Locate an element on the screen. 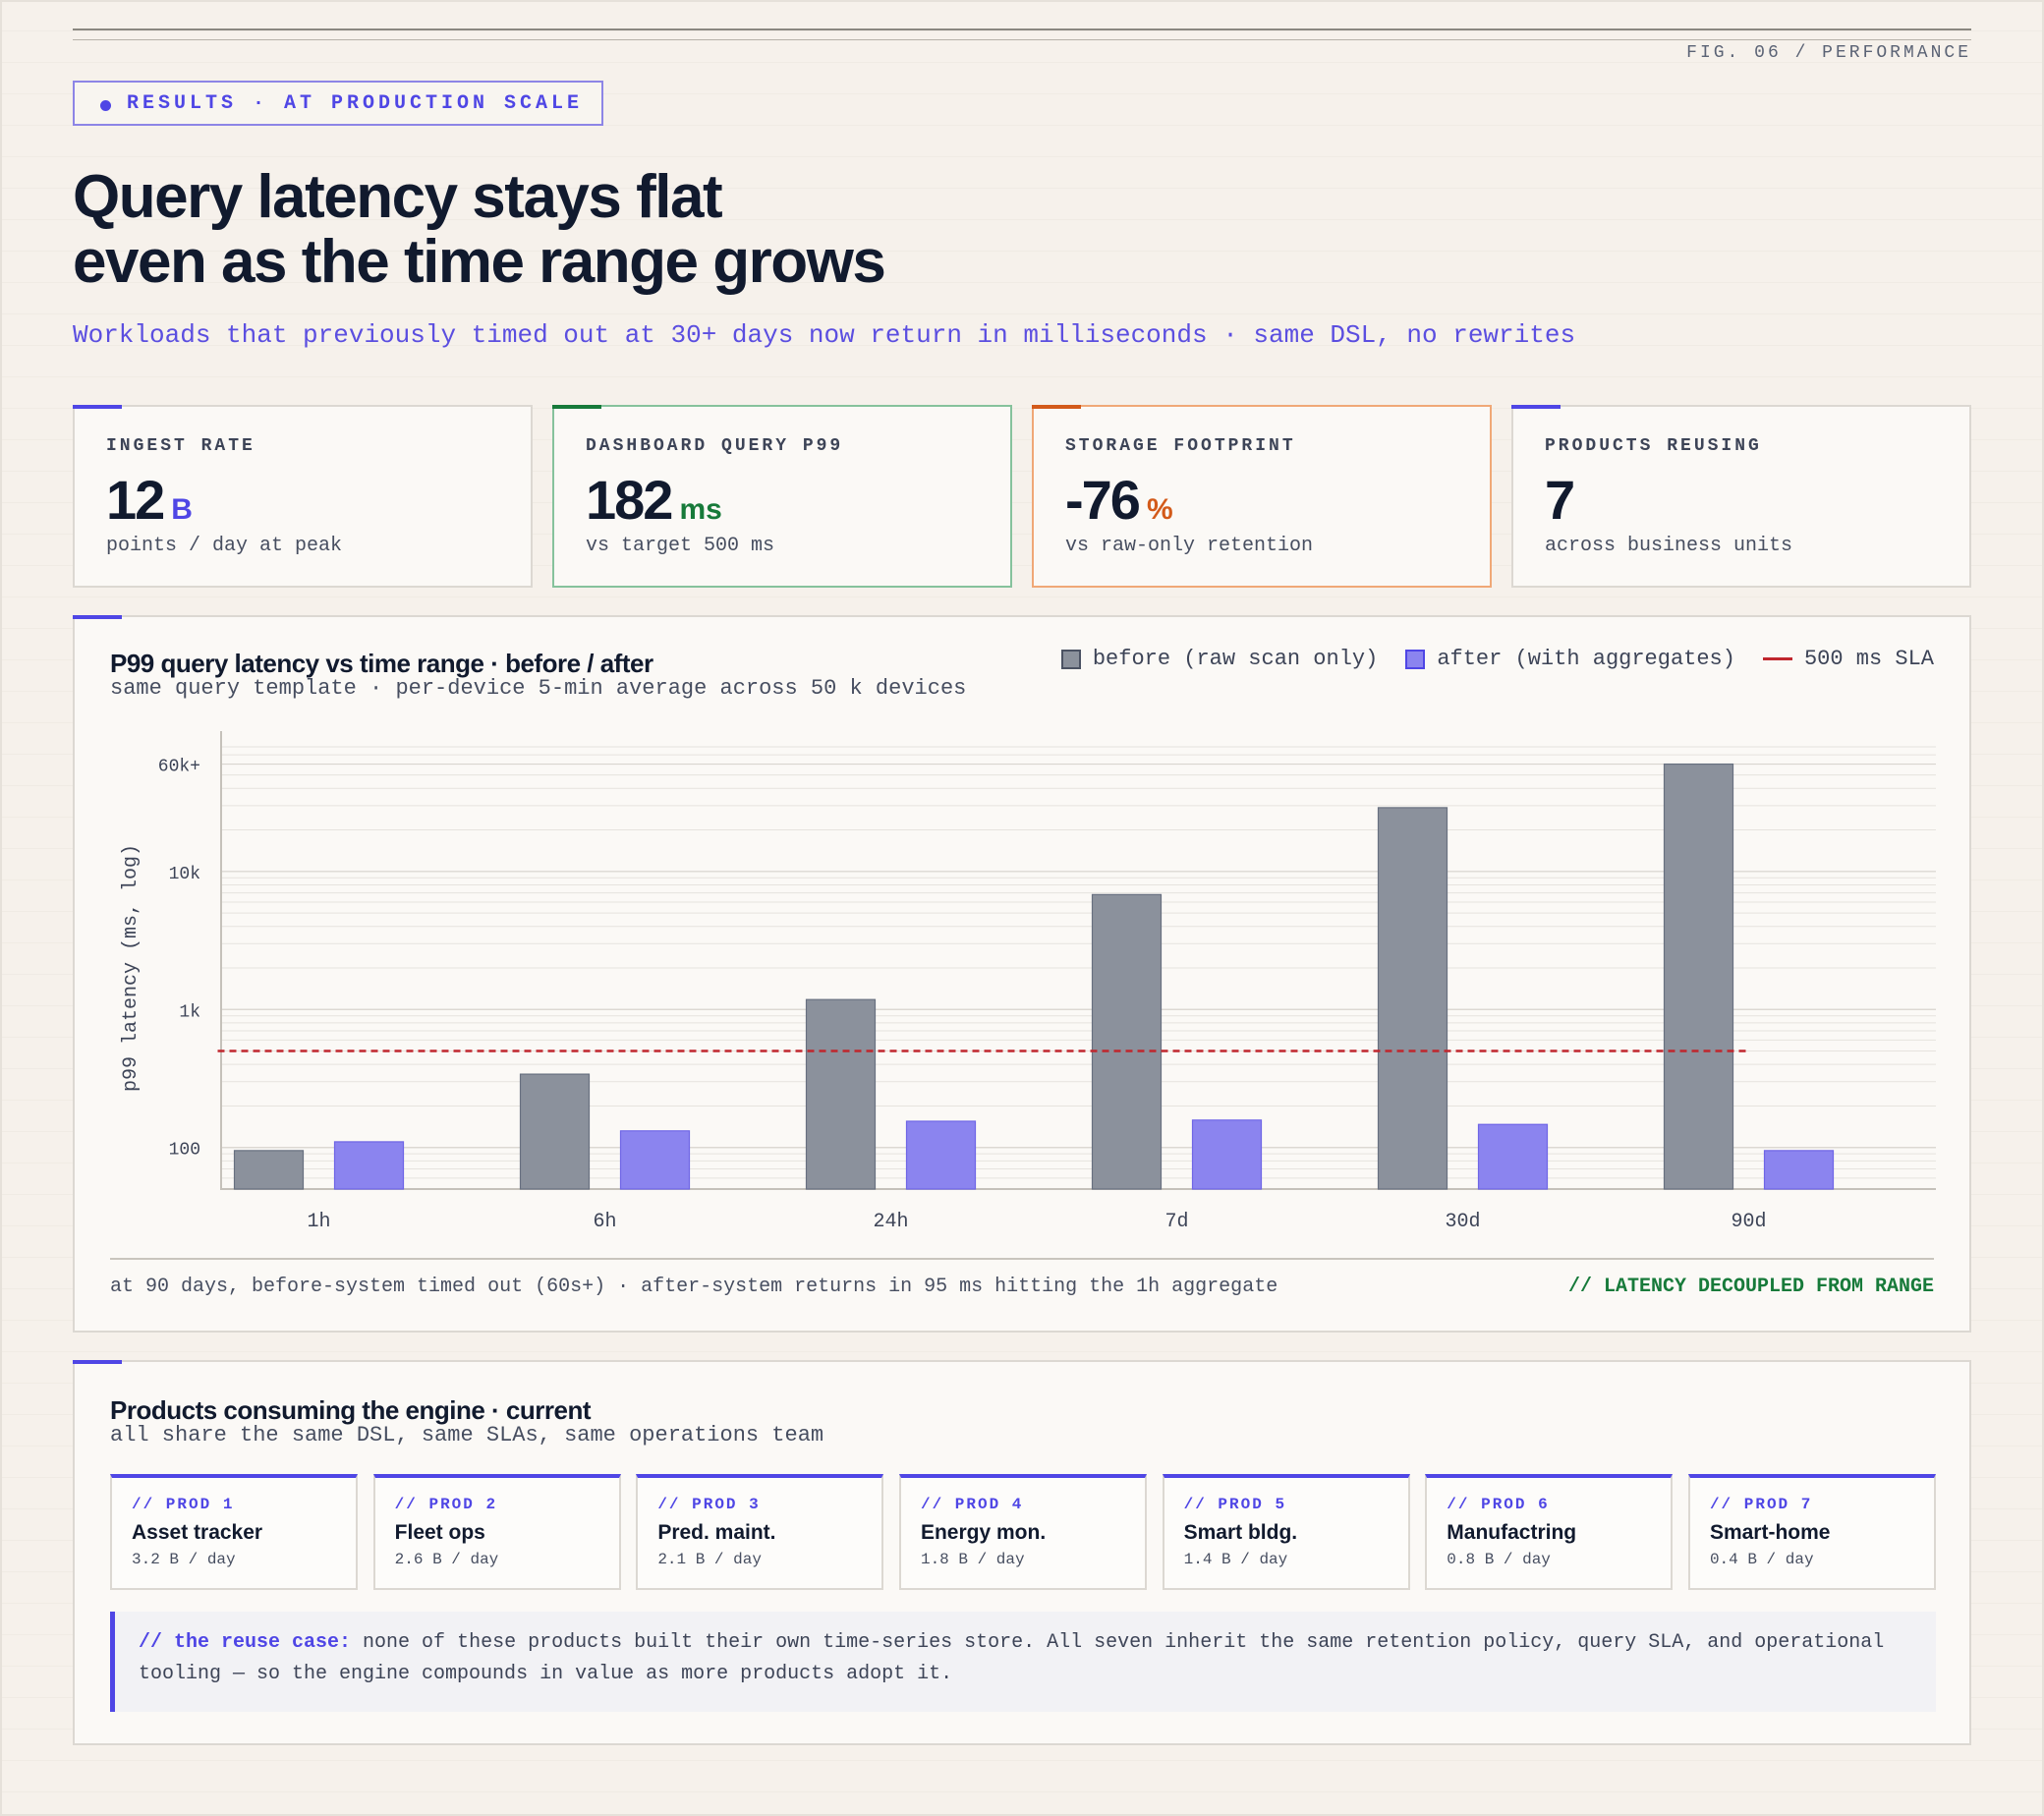  kpi-sub: across business units is located at coordinates (1669, 546).